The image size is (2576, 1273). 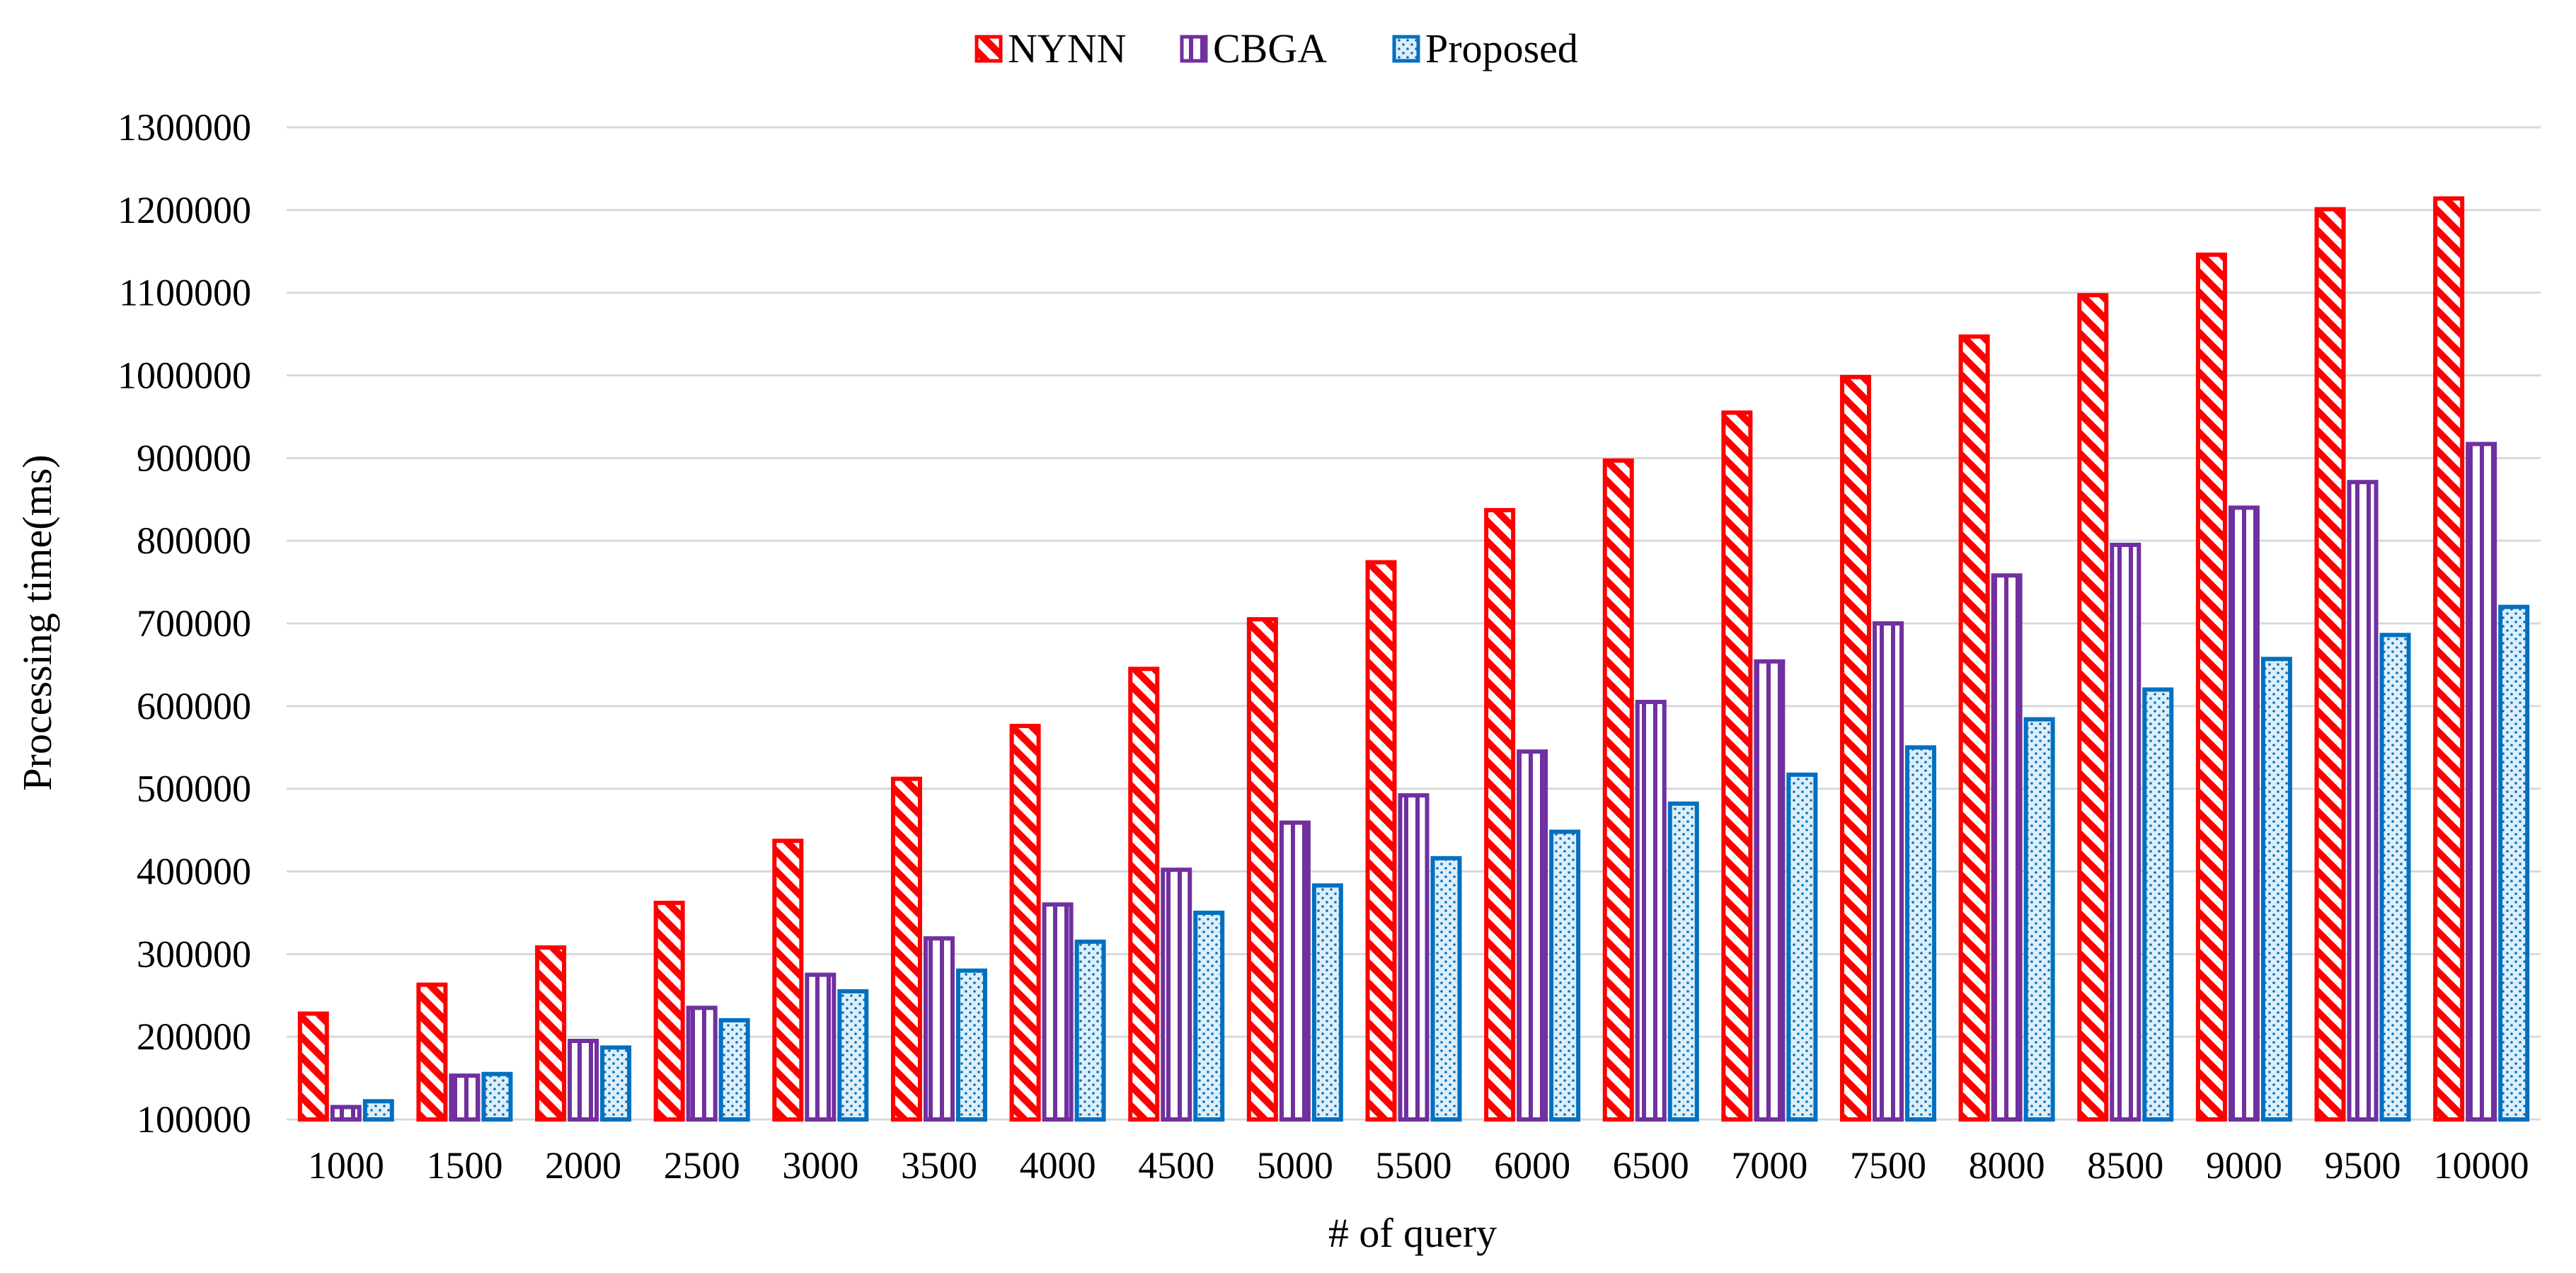 I want to click on x-tick-label: 5000, so click(x=1295, y=1165).